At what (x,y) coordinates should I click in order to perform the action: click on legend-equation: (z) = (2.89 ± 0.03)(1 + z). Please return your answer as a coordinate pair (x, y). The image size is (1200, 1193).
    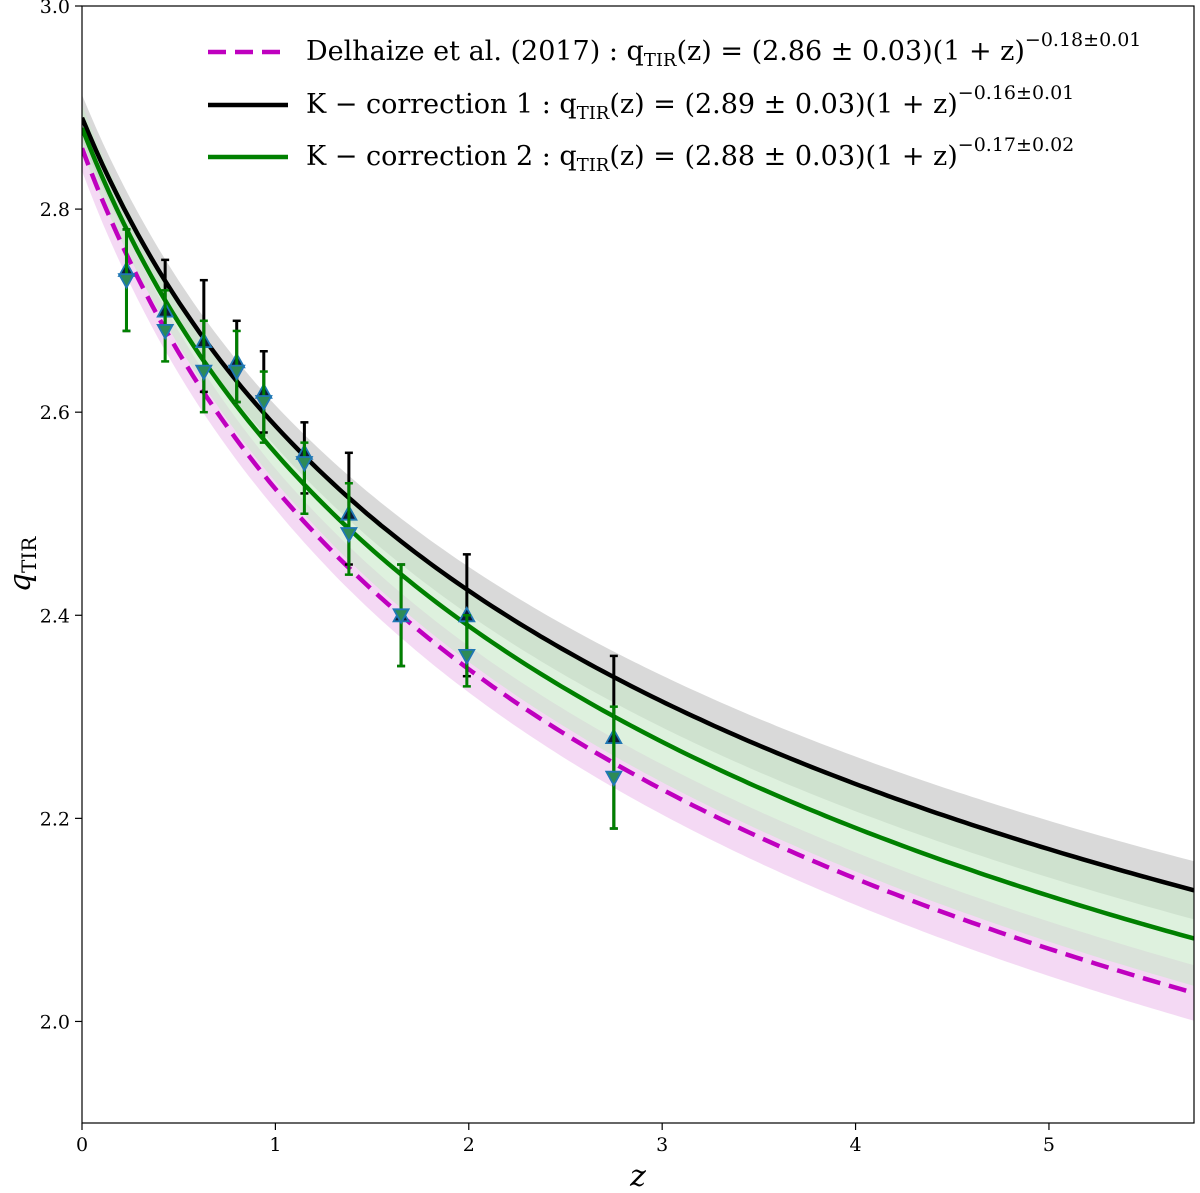
    Looking at the image, I should click on (783, 104).